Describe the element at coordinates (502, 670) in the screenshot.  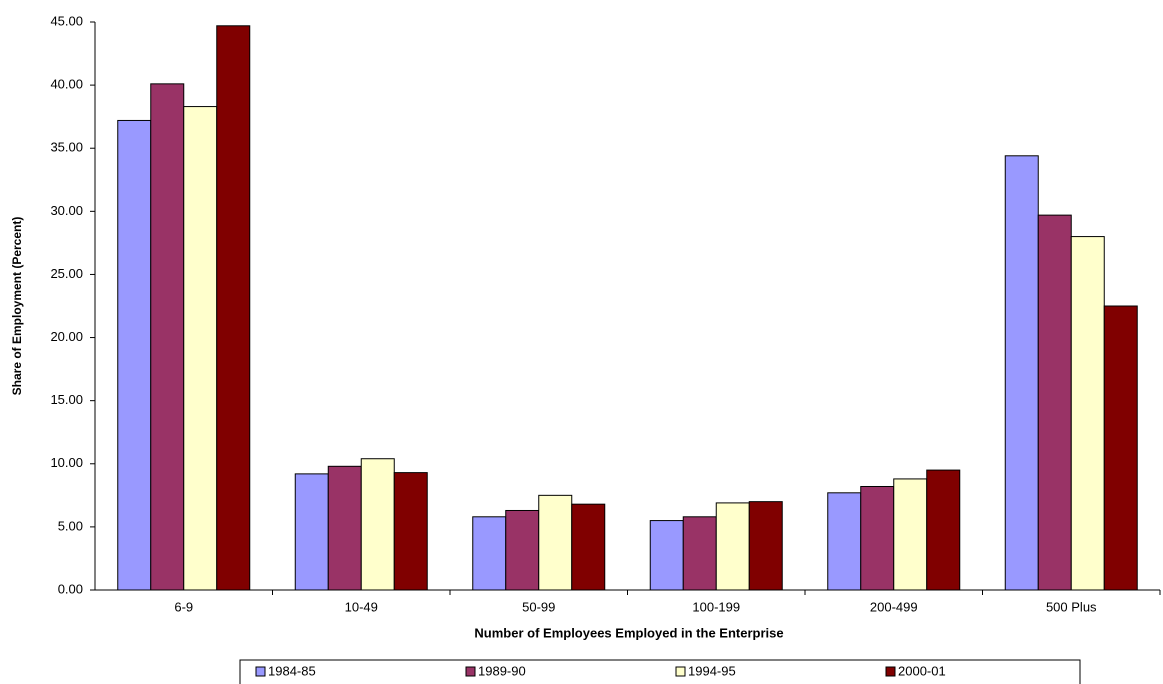
I see `legend-label: 1989-90` at that location.